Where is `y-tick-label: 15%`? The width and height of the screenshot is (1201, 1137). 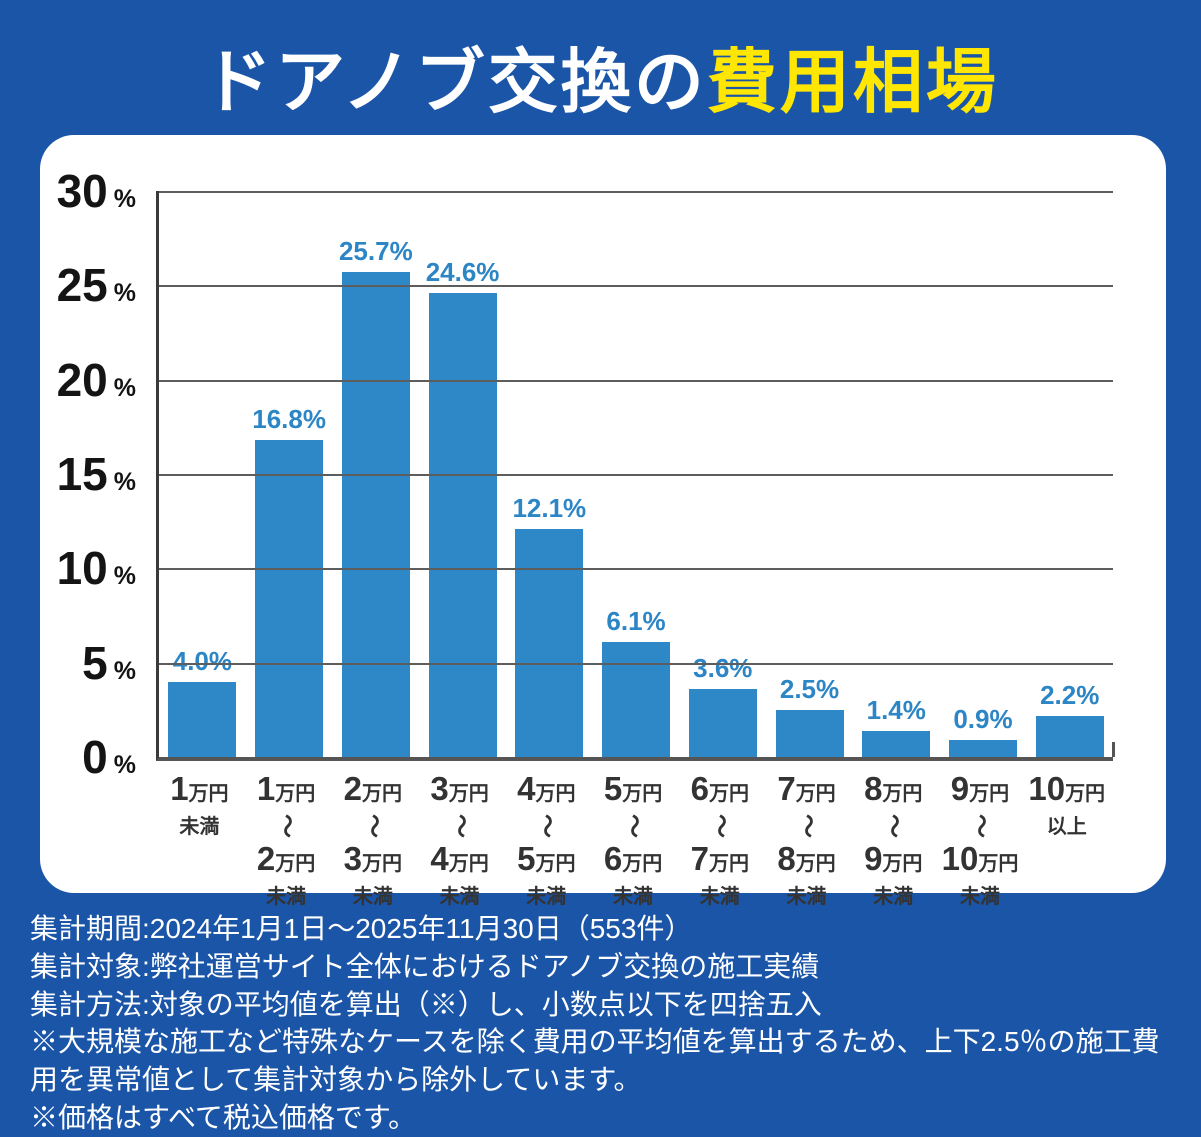
y-tick-label: 15% is located at coordinates (96, 474).